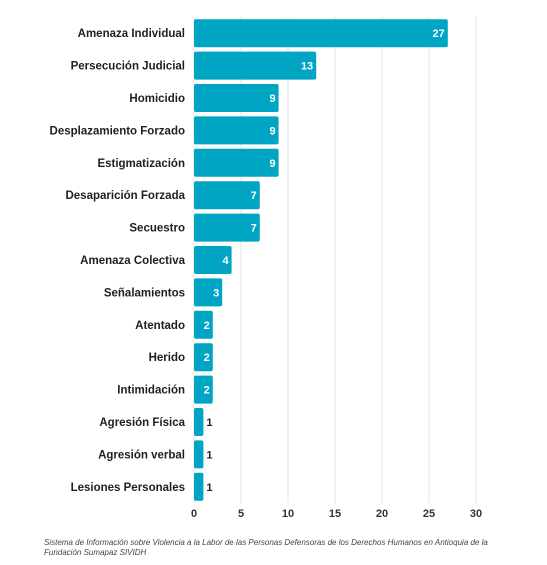 Image resolution: width=547 pixels, height=565 pixels. I want to click on x-tick-label: 25, so click(429, 514).